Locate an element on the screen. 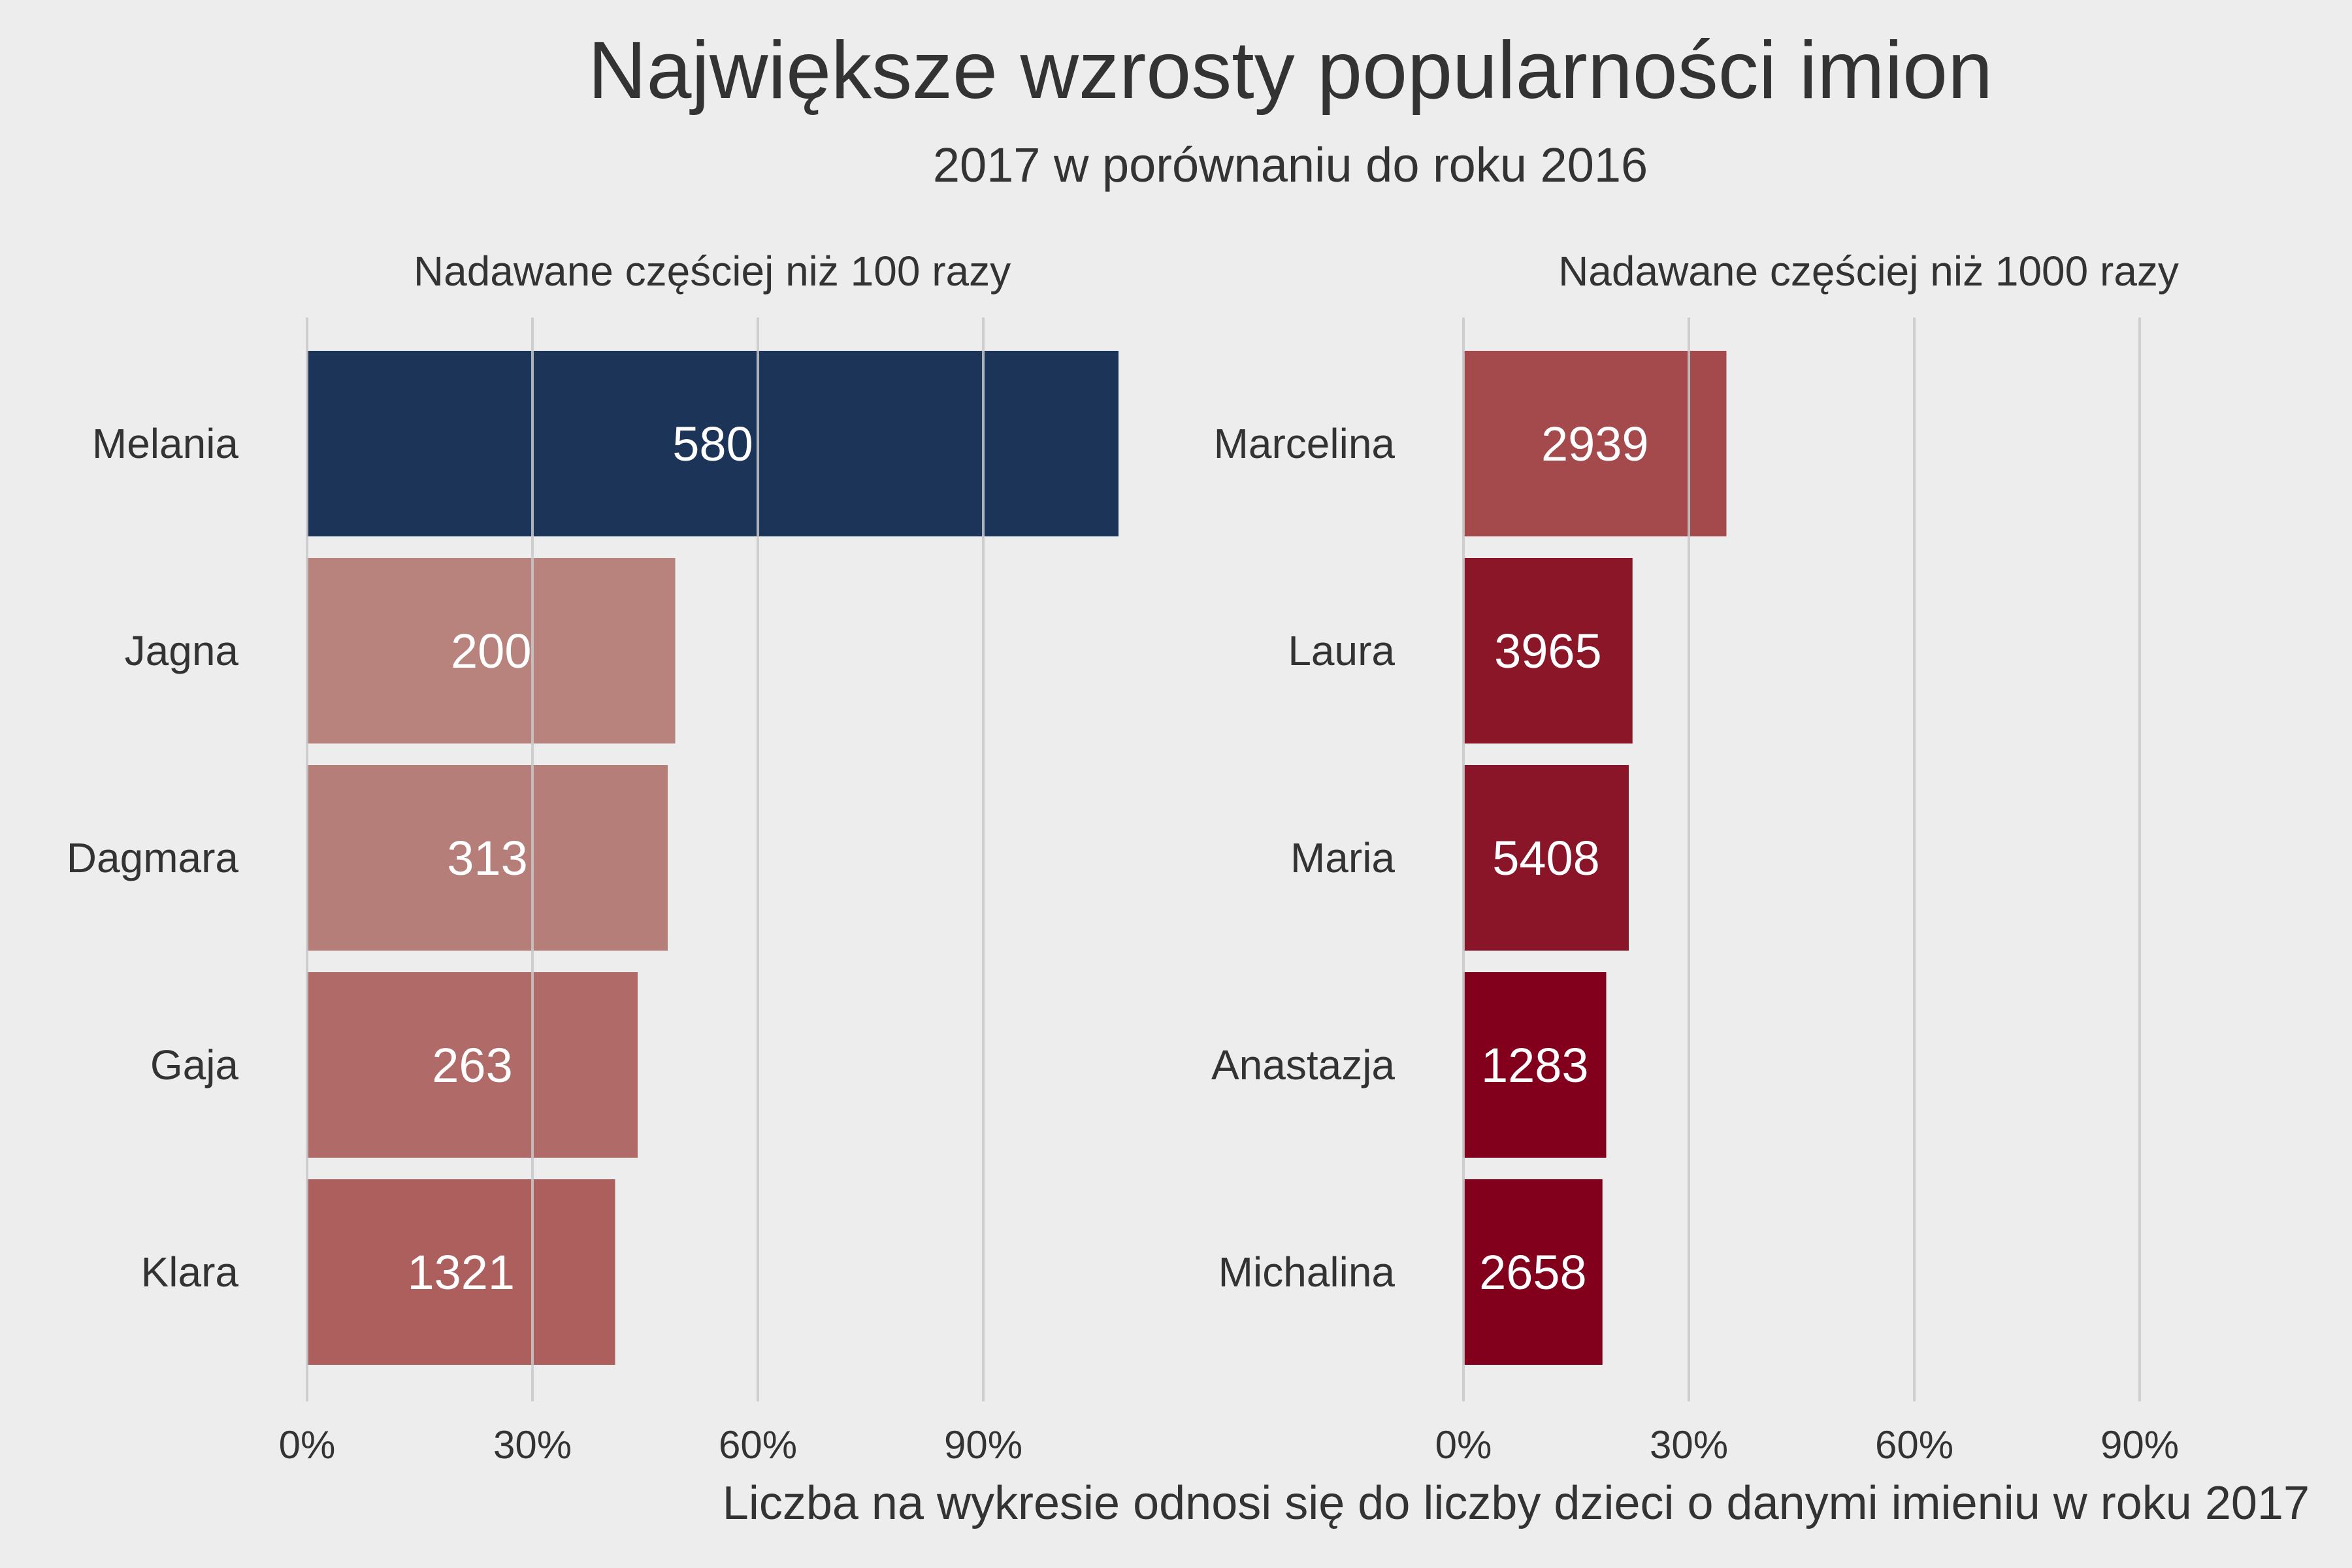  left-tick-label-90: 90% is located at coordinates (983, 1445).